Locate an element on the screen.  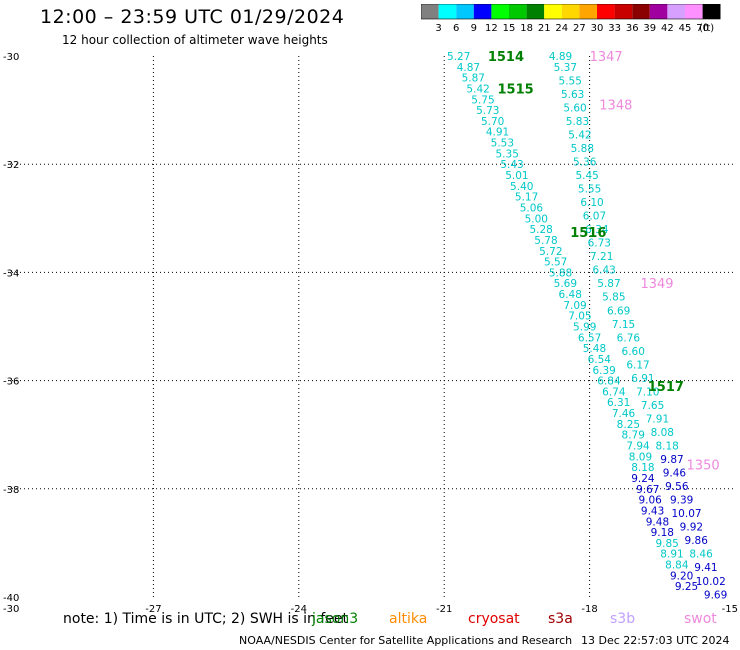
wave-height-label: 9.86 is located at coordinates (697, 541).